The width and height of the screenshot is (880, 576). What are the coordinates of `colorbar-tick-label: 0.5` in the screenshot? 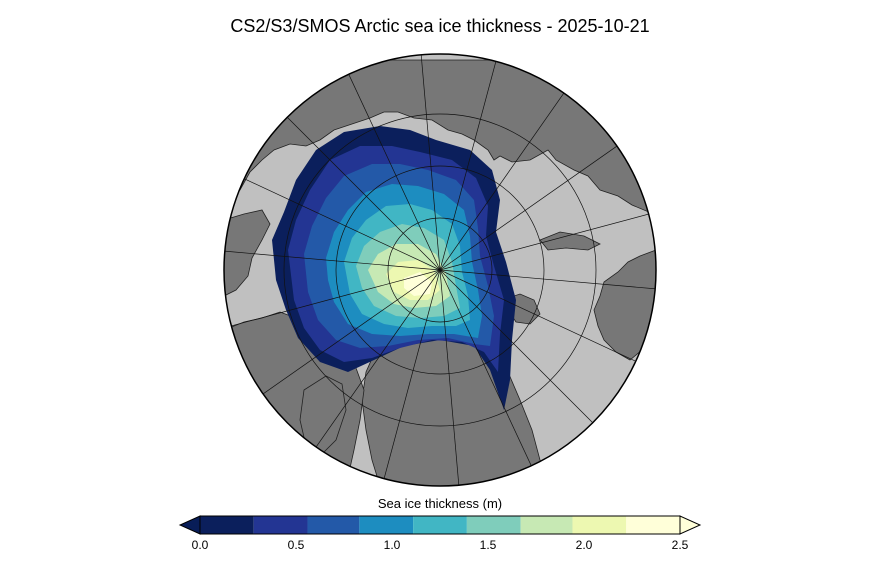 It's located at (296, 545).